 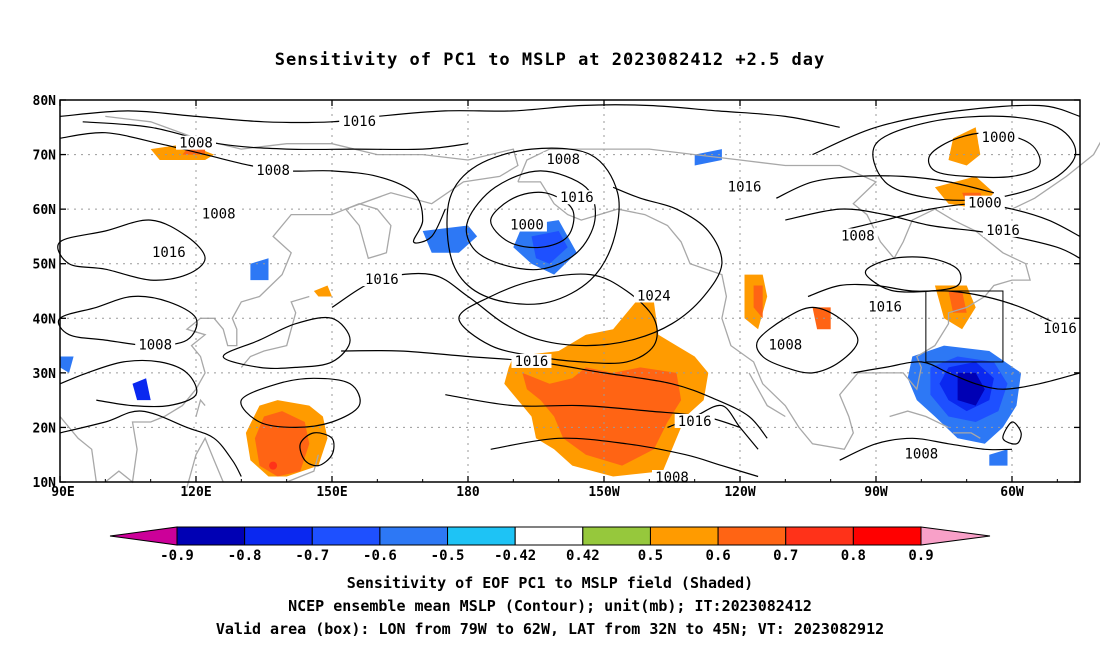 What do you see at coordinates (380, 556) in the screenshot?
I see `colorbar-label: -0.6` at bounding box center [380, 556].